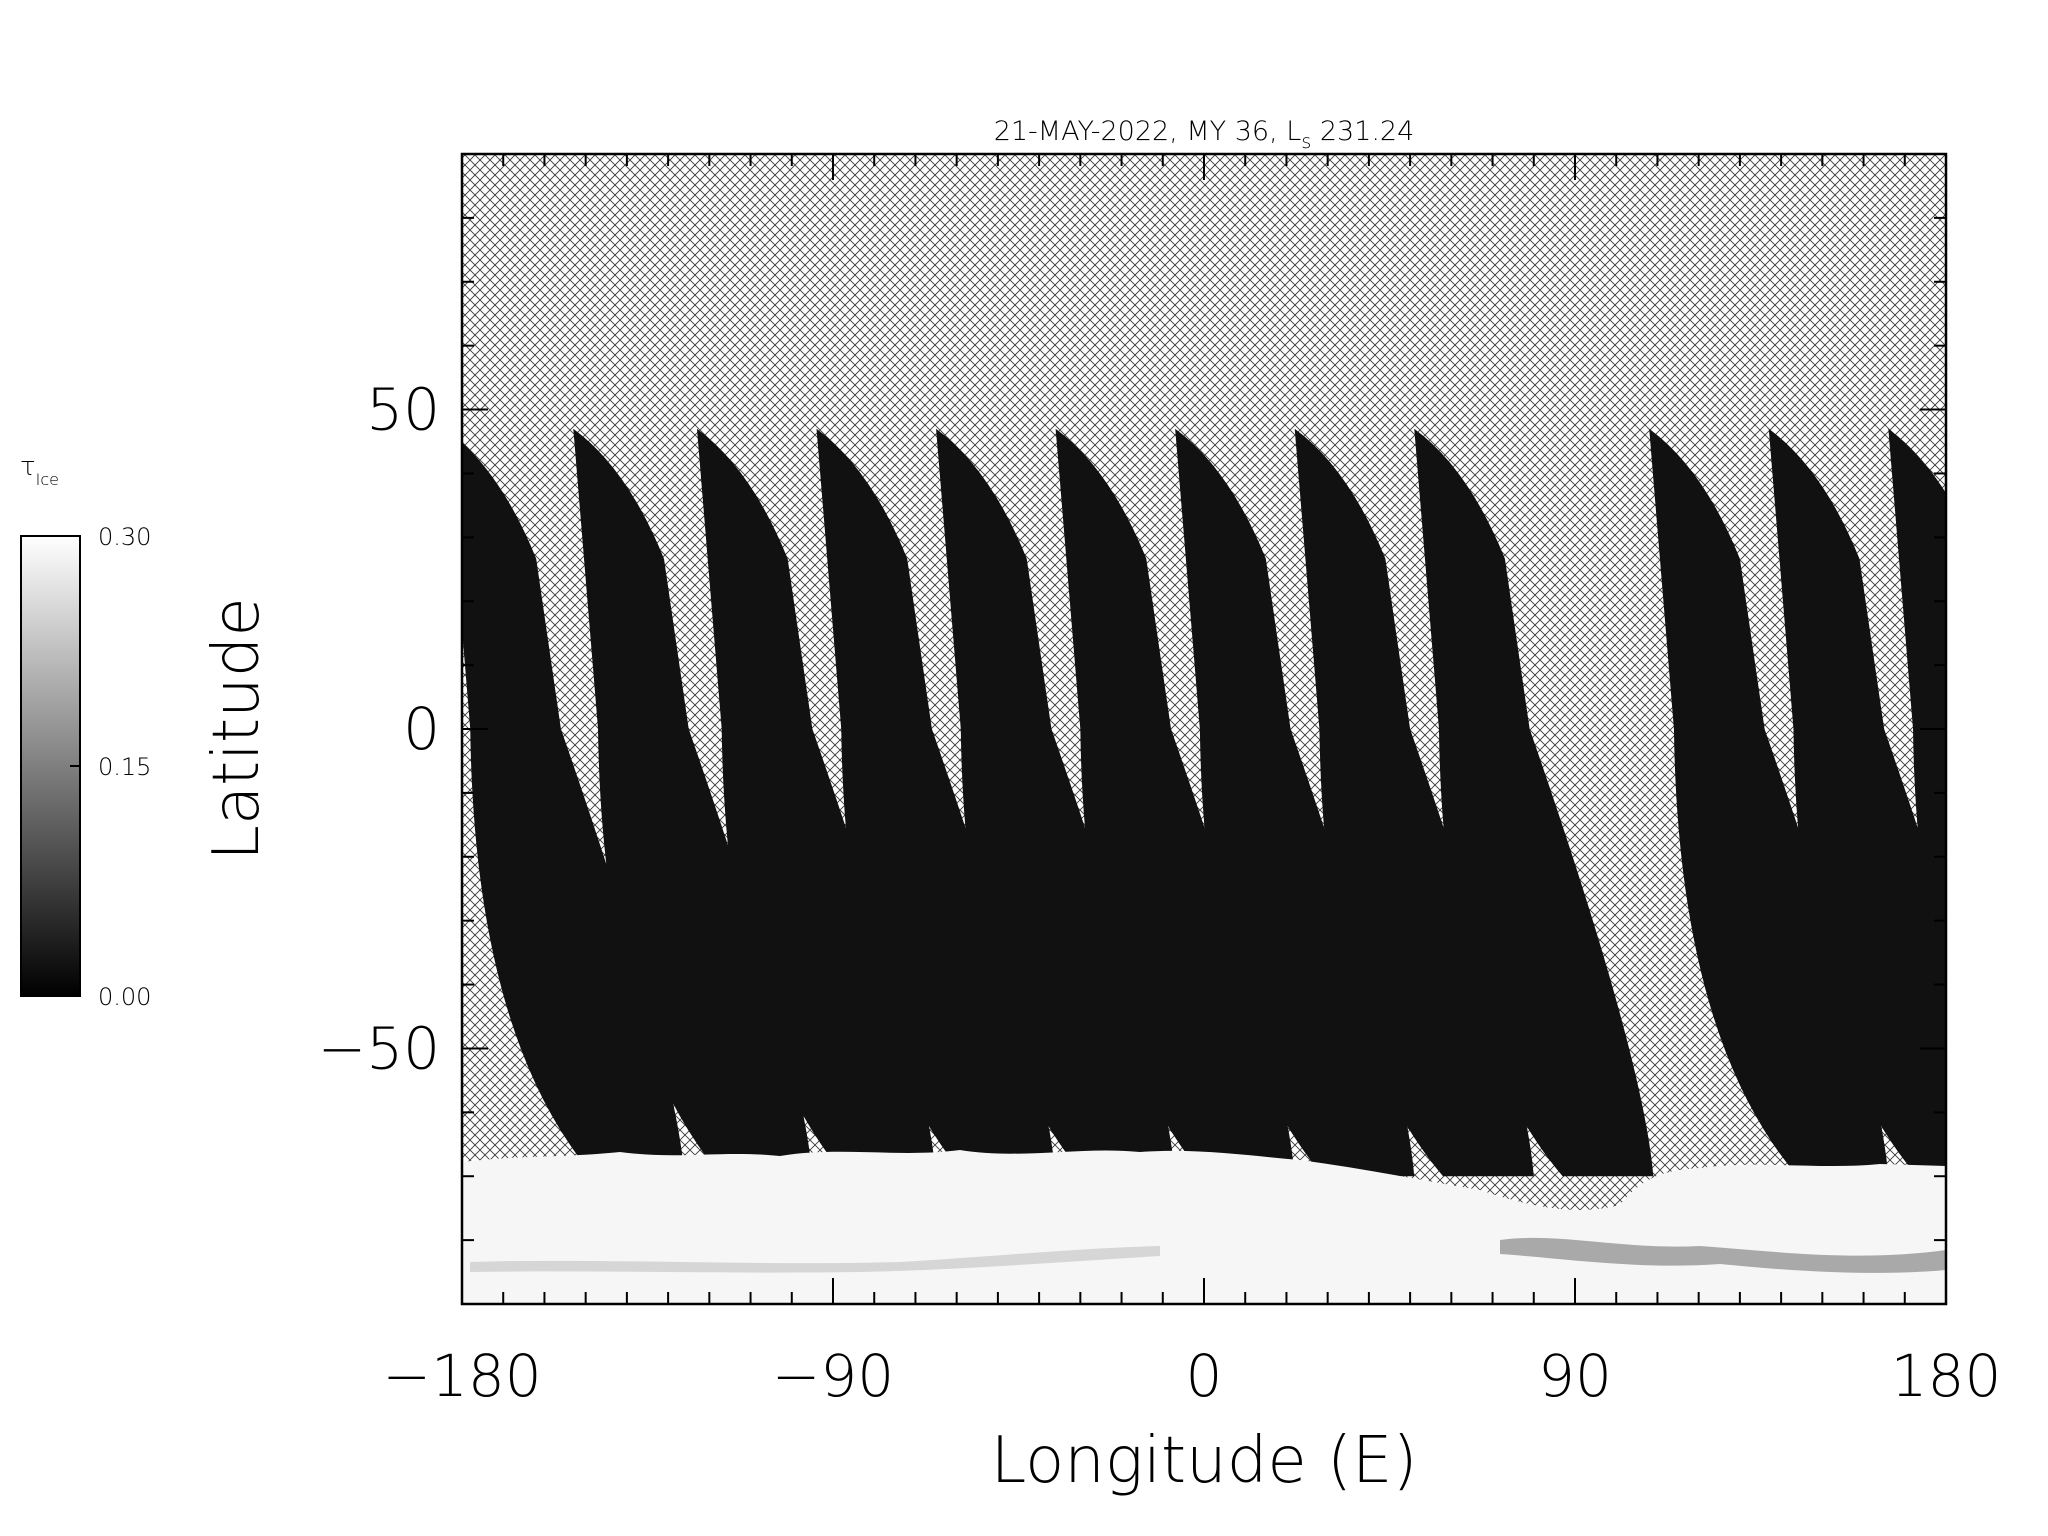 The height and width of the screenshot is (1536, 2048). I want to click on y-tick-label: 0, so click(421, 729).